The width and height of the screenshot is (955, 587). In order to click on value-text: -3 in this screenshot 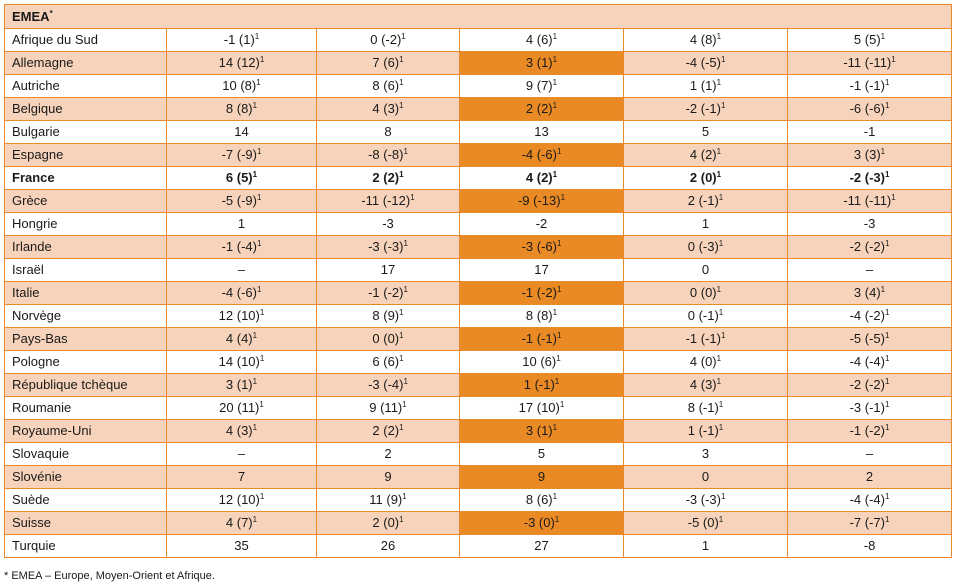, I will do `click(388, 223)`.